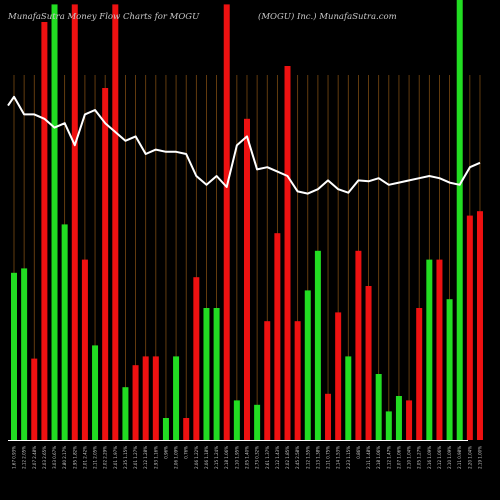  What do you see at coordinates (105, 457) in the screenshot?
I see `x-tick-label-10: 2.02 2.29%` at bounding box center [105, 457].